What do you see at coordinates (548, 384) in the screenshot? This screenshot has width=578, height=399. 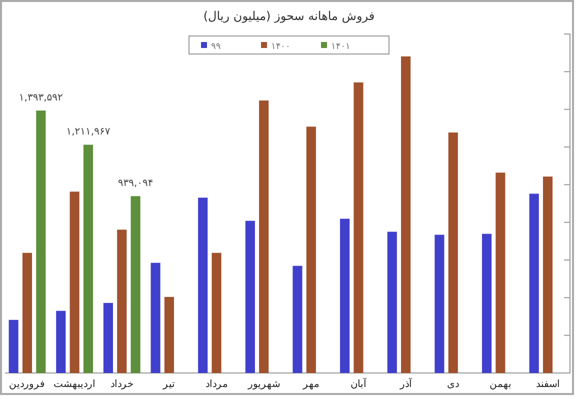 I see `x-tick-label: اسفند` at bounding box center [548, 384].